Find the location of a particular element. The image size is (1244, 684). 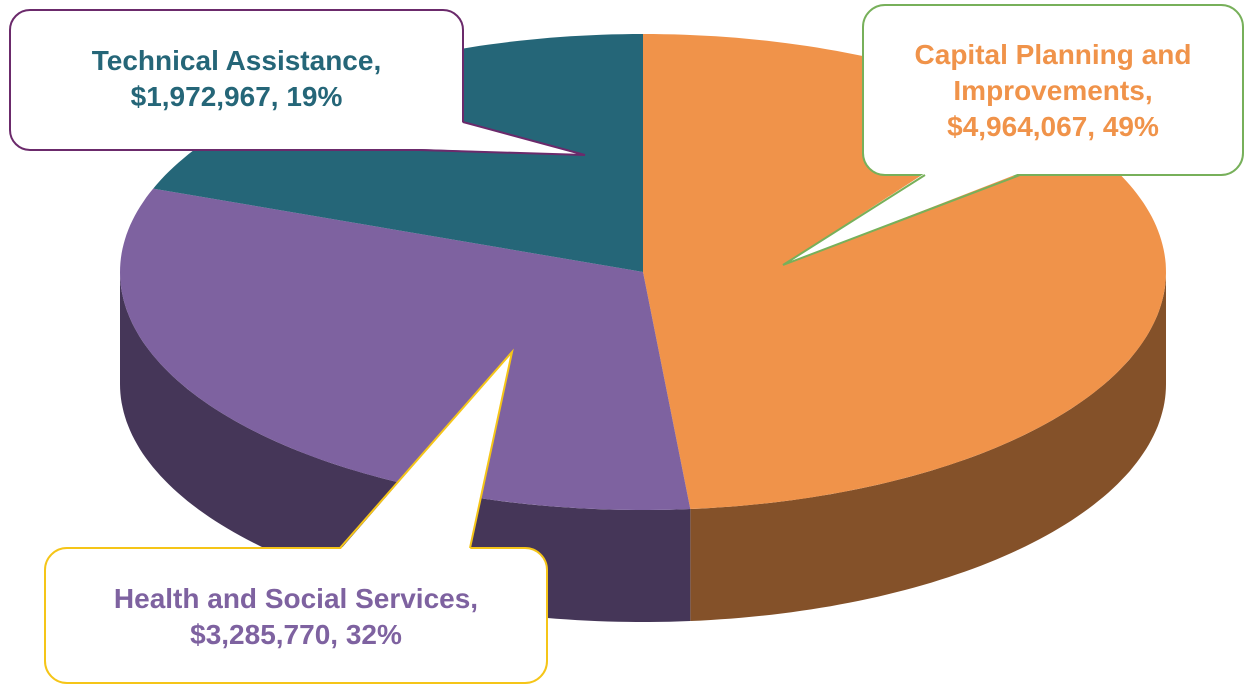

data-label: Technical Assistance$1,972,967, 19% is located at coordinates (236, 79).